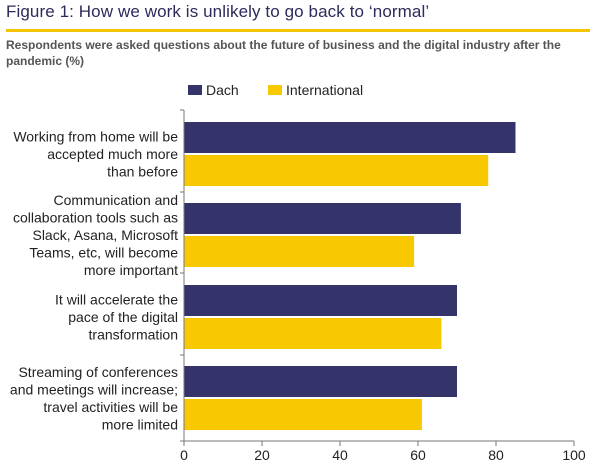  I want to click on category-label-1-line-4: more important, so click(131, 270).